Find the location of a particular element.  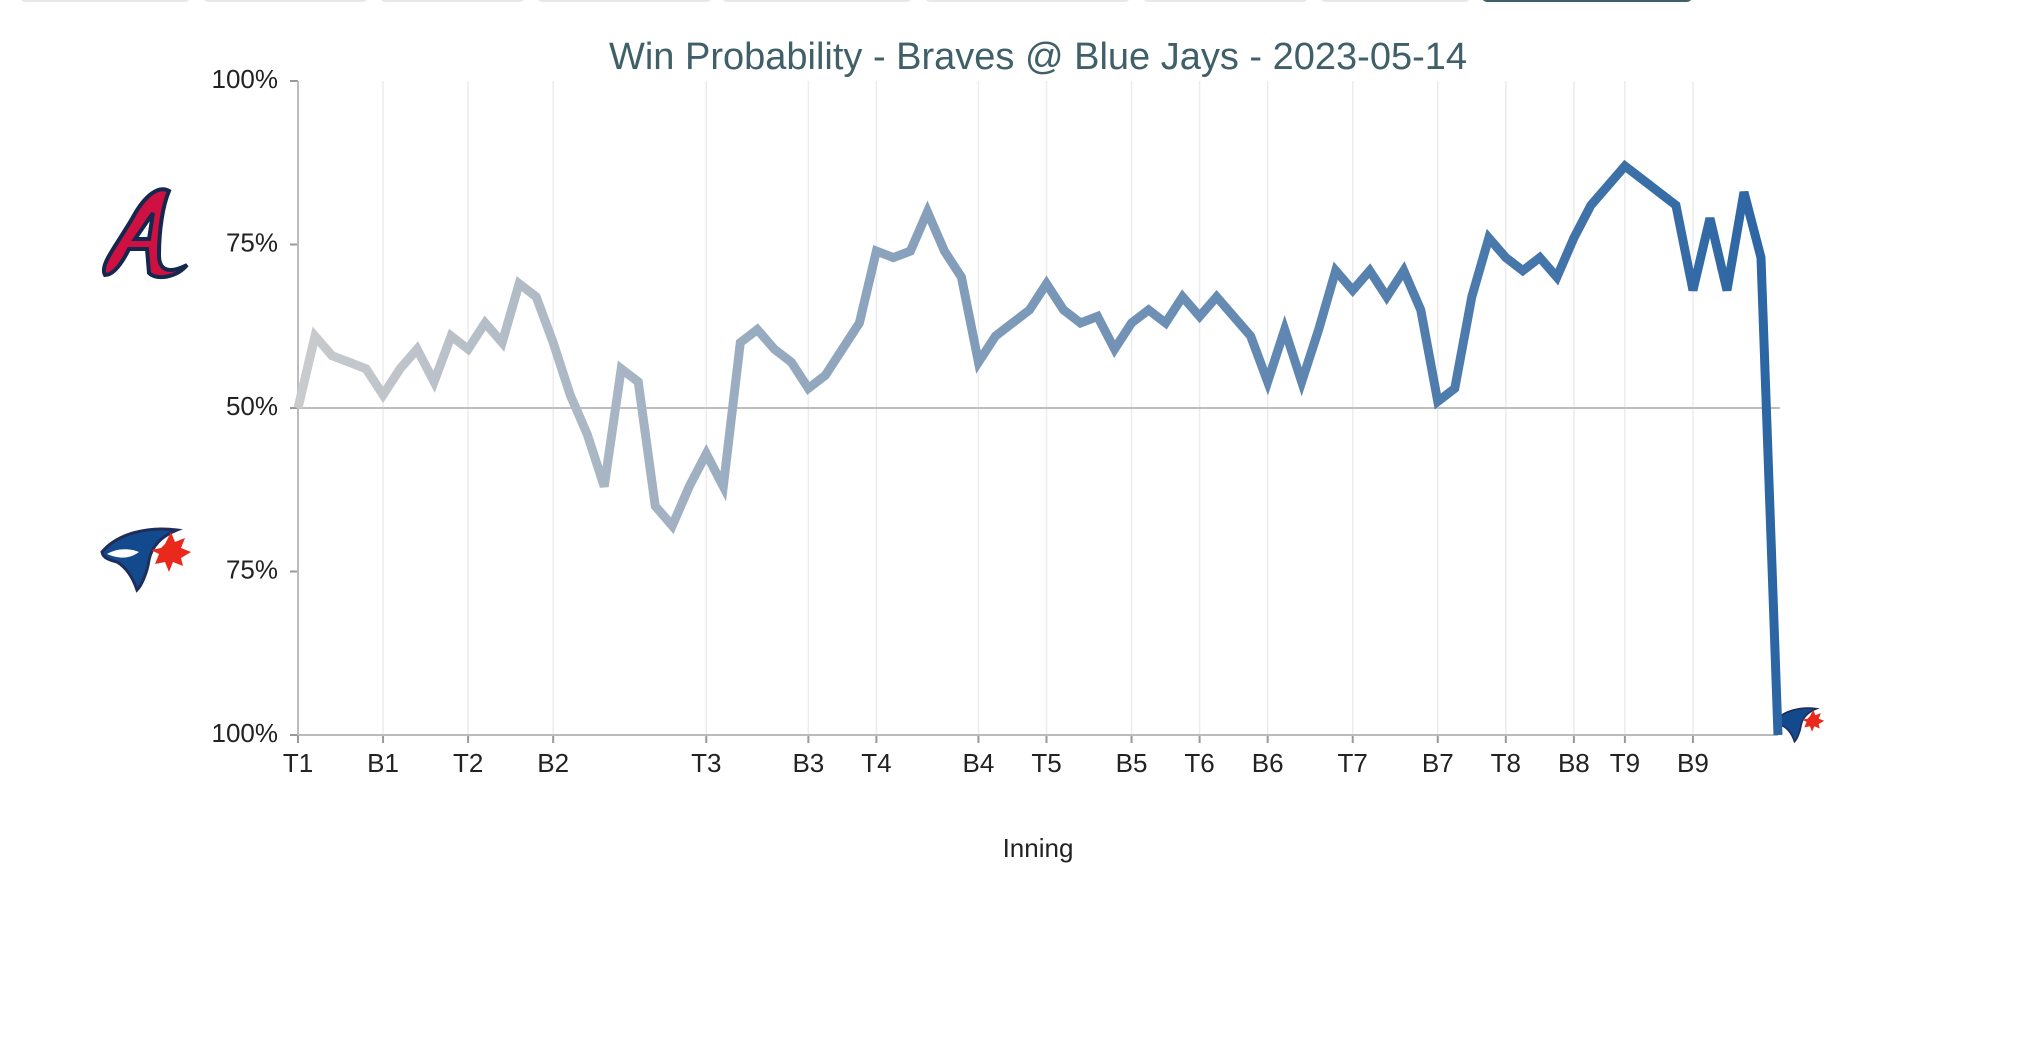

x-tick-label: T7 is located at coordinates (1353, 763).